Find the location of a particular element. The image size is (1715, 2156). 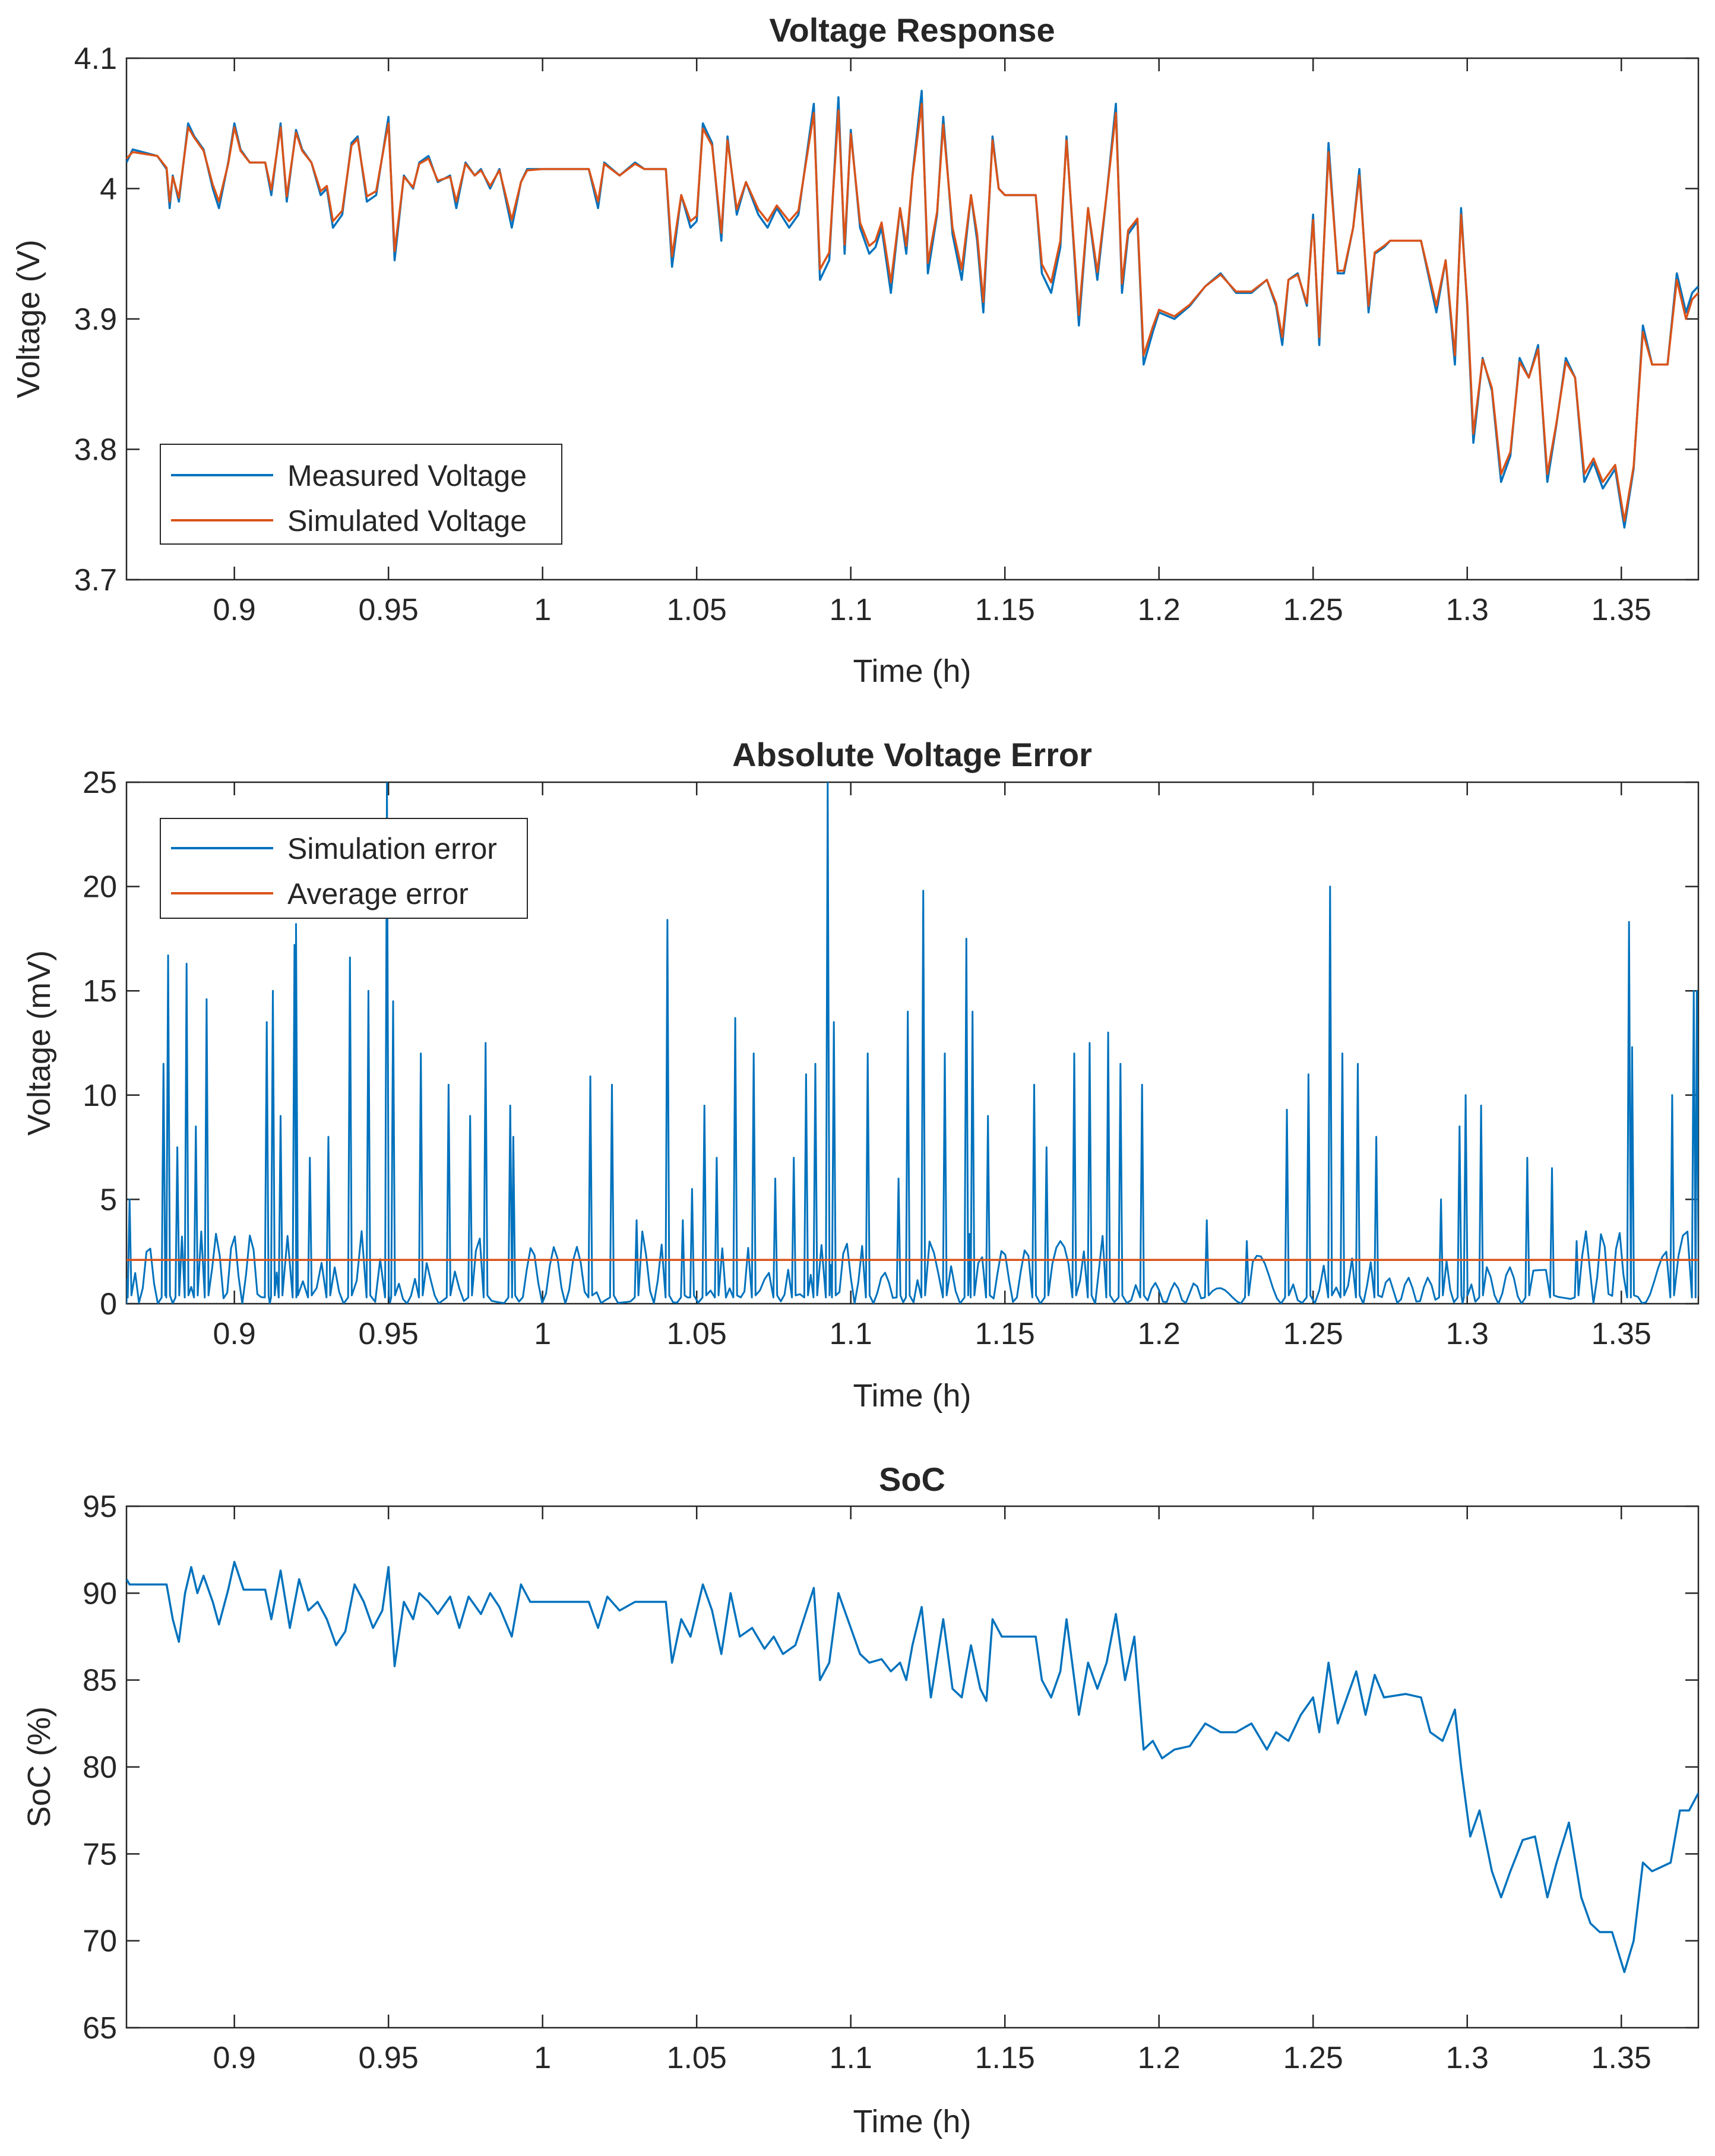

voltage-x-tick-label: 1.1 is located at coordinates (851, 610).